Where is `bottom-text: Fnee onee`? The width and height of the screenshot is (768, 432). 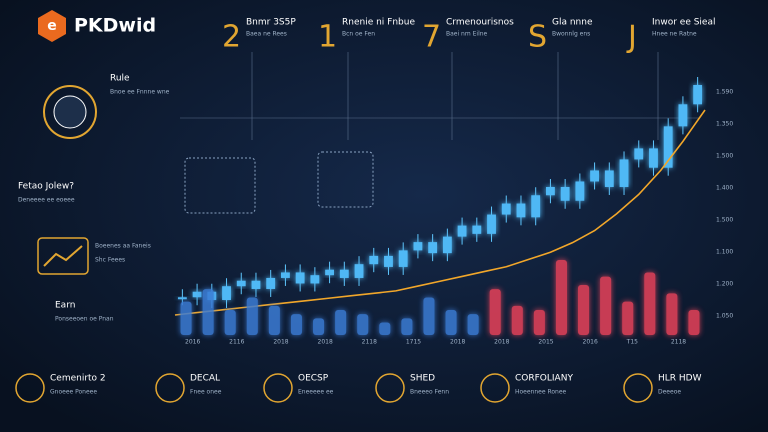 bottom-text: Fnee onee is located at coordinates (206, 392).